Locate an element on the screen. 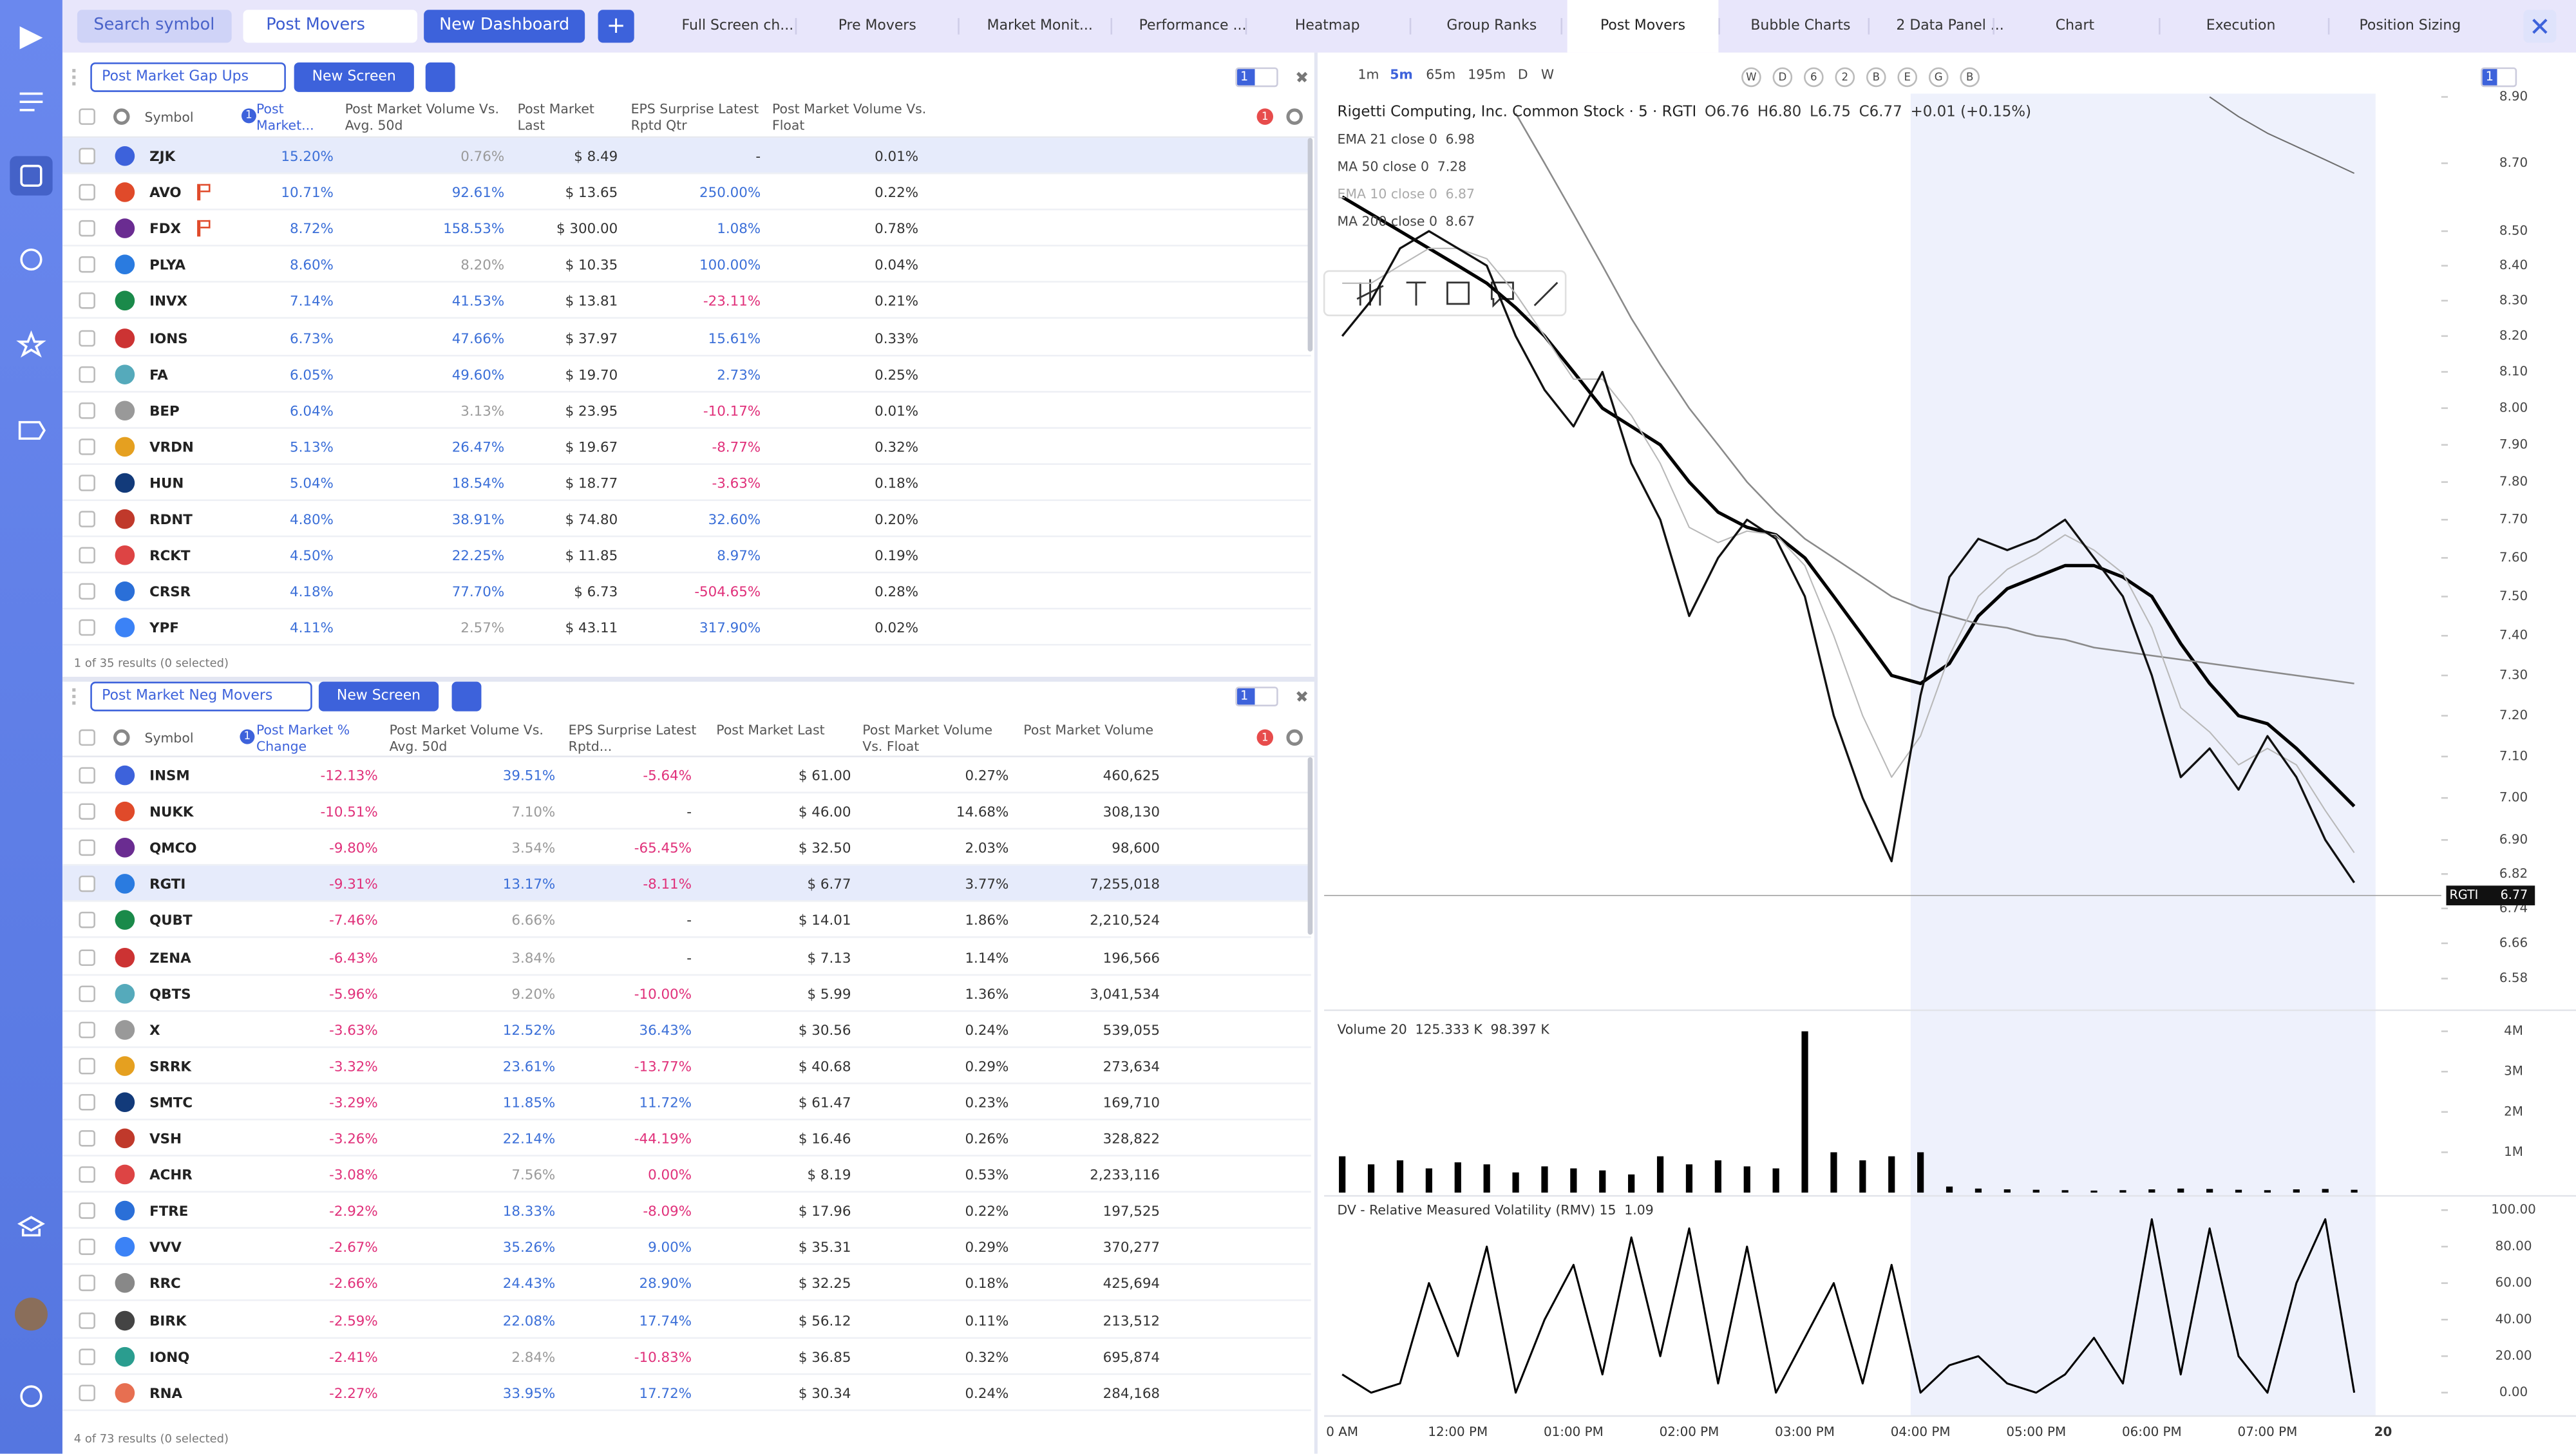  symbol: X is located at coordinates (155, 1029).